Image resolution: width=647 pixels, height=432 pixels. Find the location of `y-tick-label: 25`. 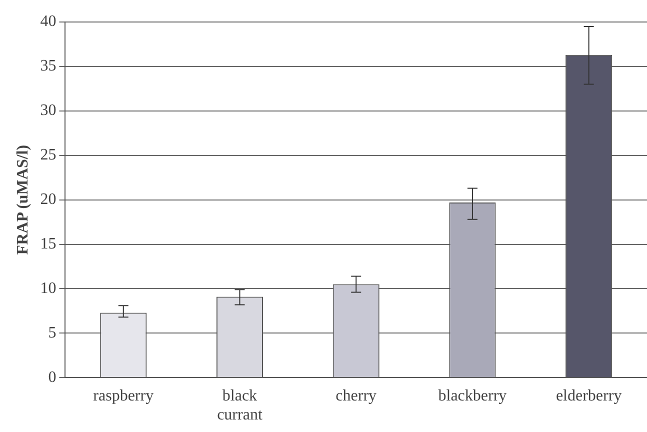

y-tick-label: 25 is located at coordinates (48, 155).